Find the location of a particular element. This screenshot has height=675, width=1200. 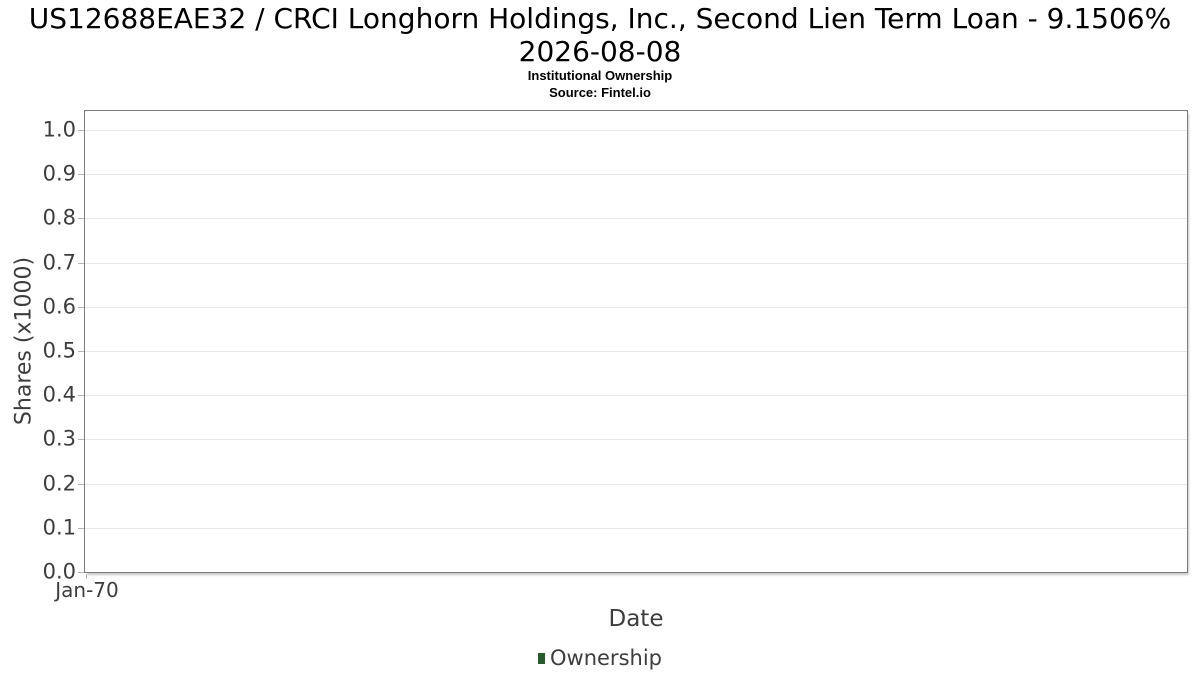

y-tick-label: 0.7 is located at coordinates (59, 262).